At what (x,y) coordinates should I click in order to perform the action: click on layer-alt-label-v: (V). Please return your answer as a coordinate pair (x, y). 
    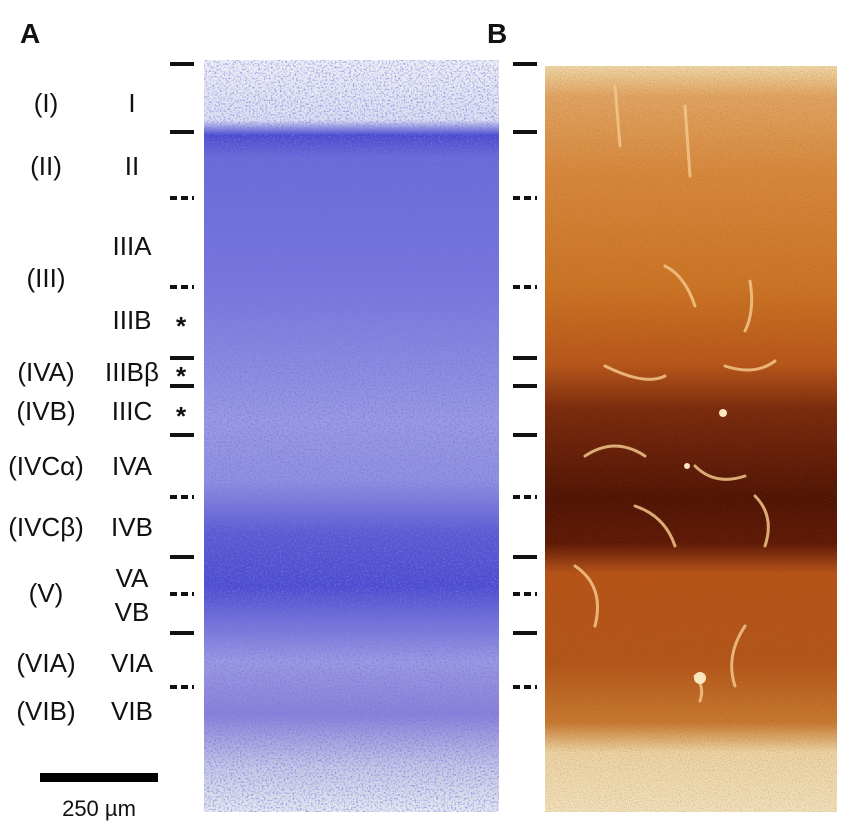
    Looking at the image, I should click on (46, 593).